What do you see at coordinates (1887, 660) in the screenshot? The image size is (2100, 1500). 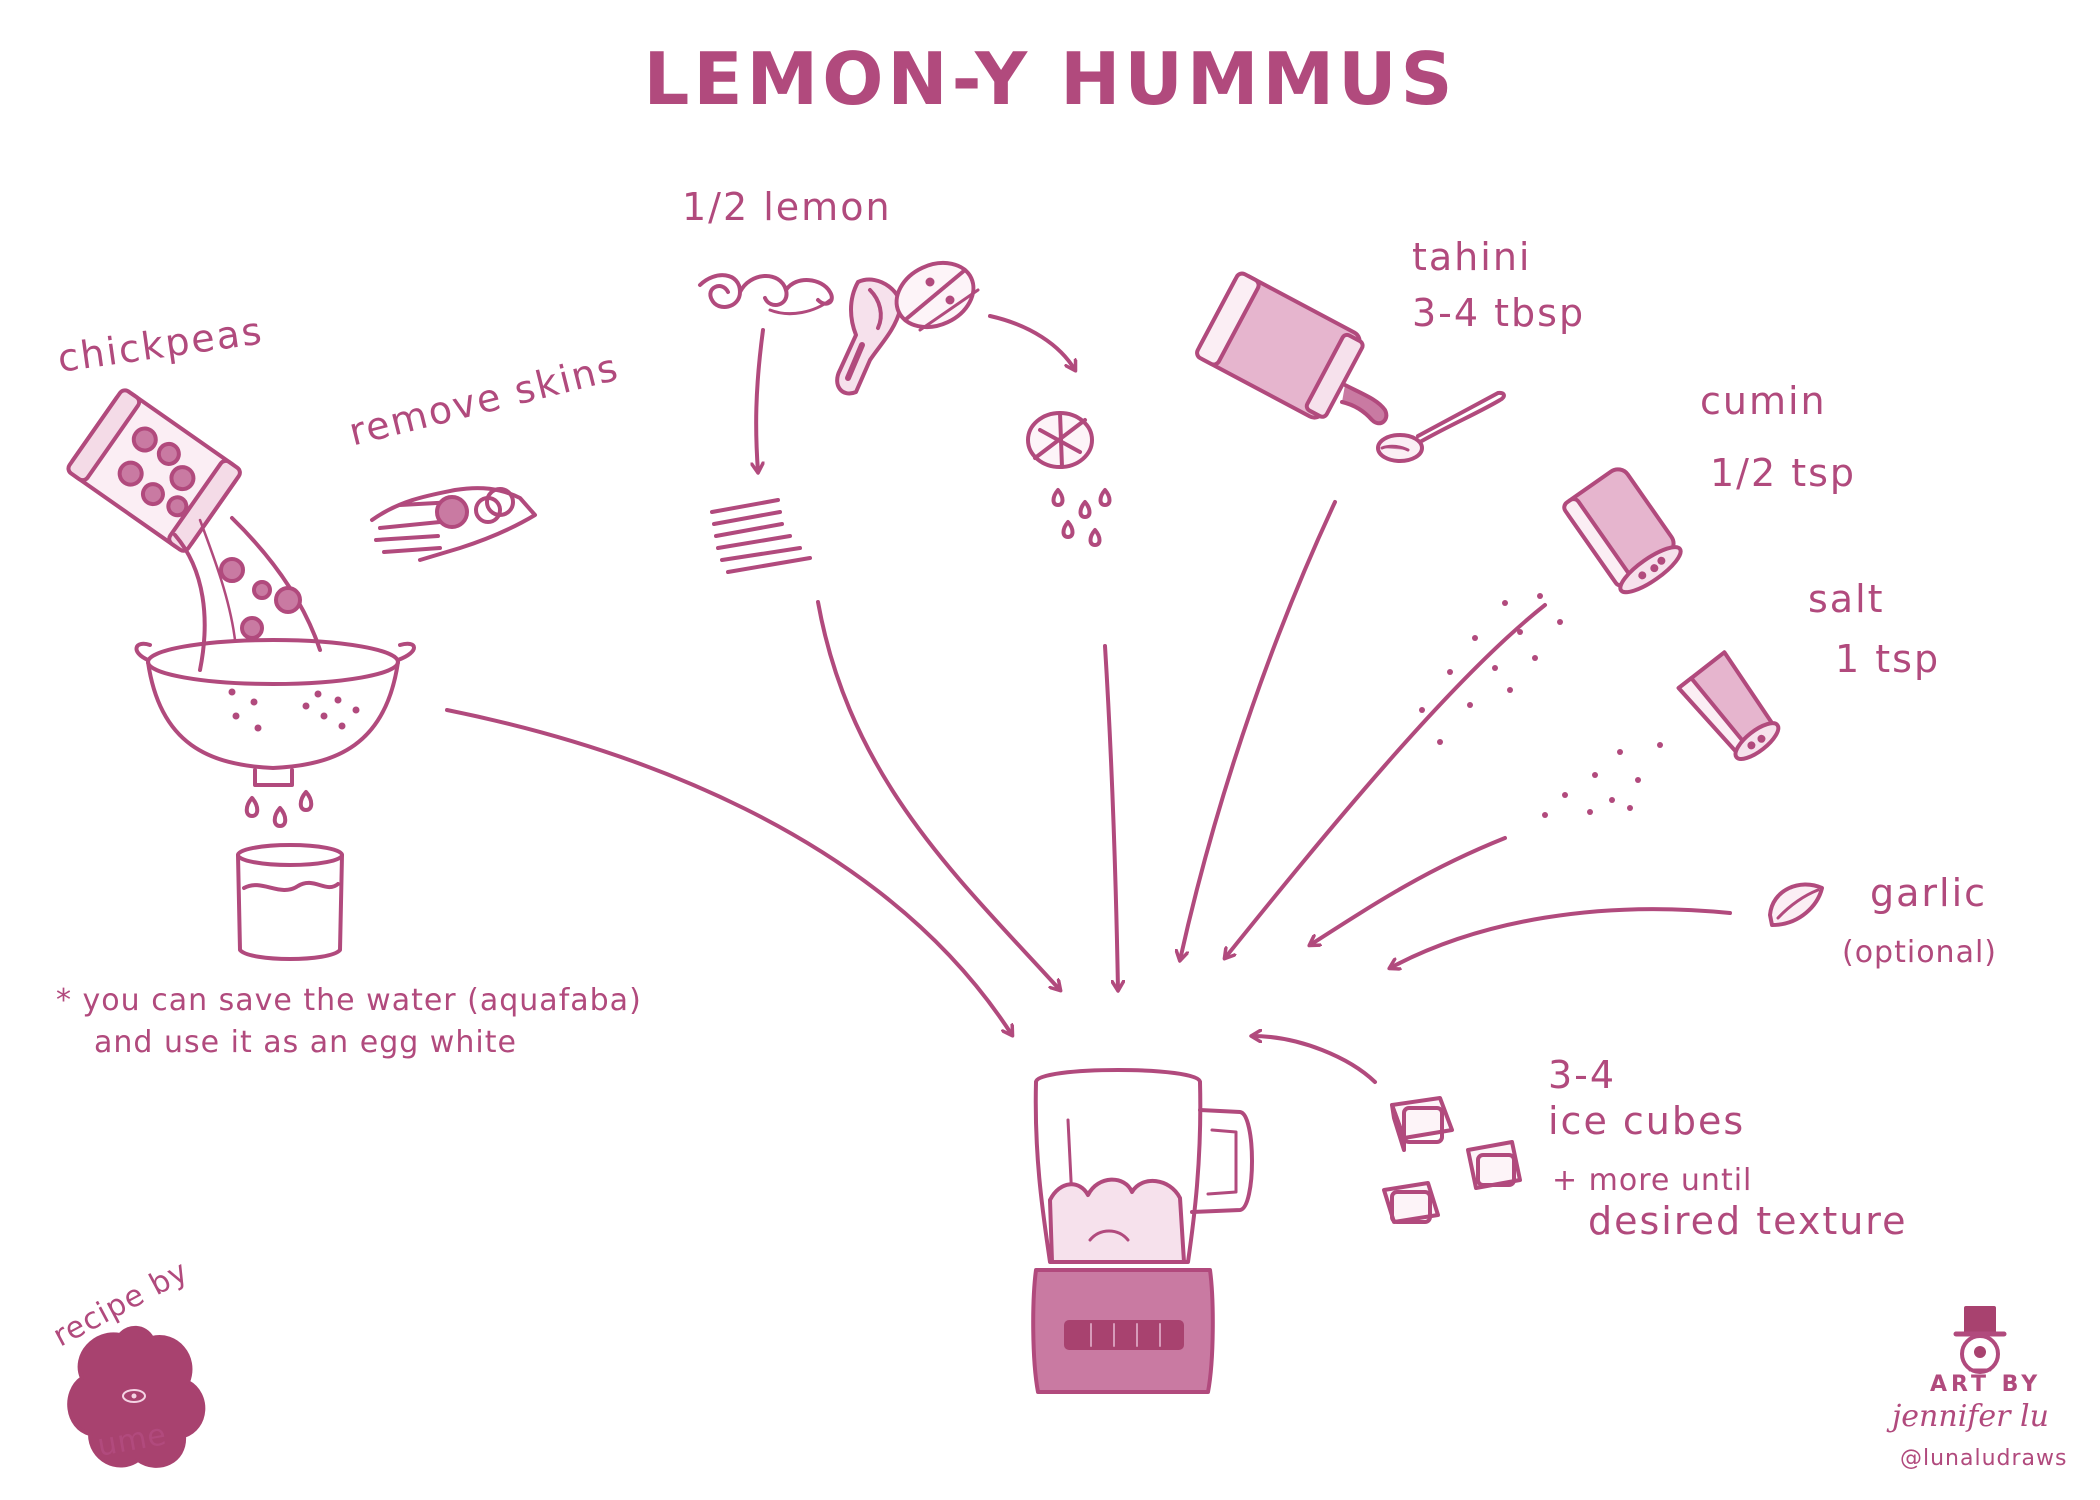 I see `salt-amount-label: 1 tsp` at bounding box center [1887, 660].